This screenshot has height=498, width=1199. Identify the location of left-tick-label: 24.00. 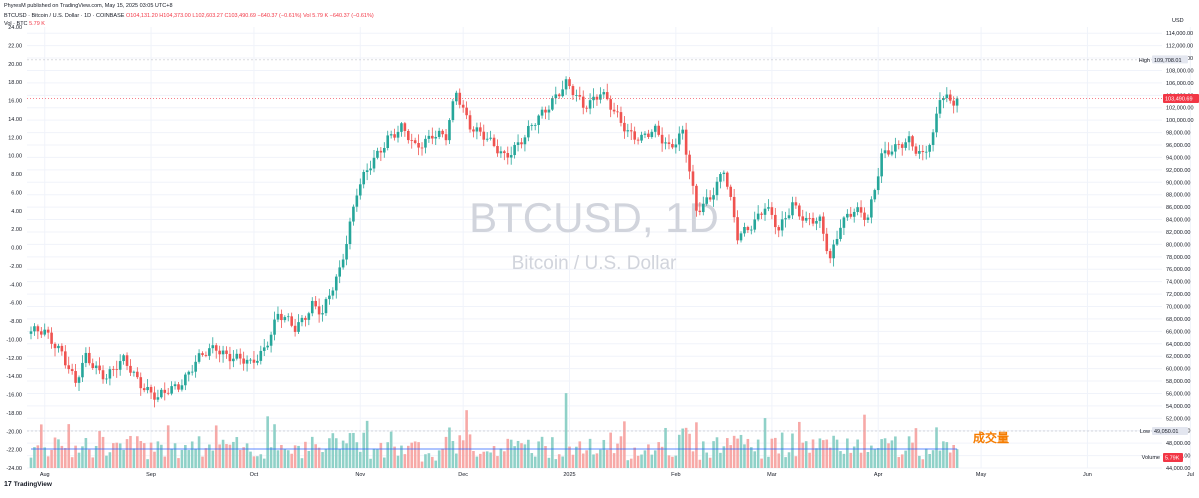
(15, 28).